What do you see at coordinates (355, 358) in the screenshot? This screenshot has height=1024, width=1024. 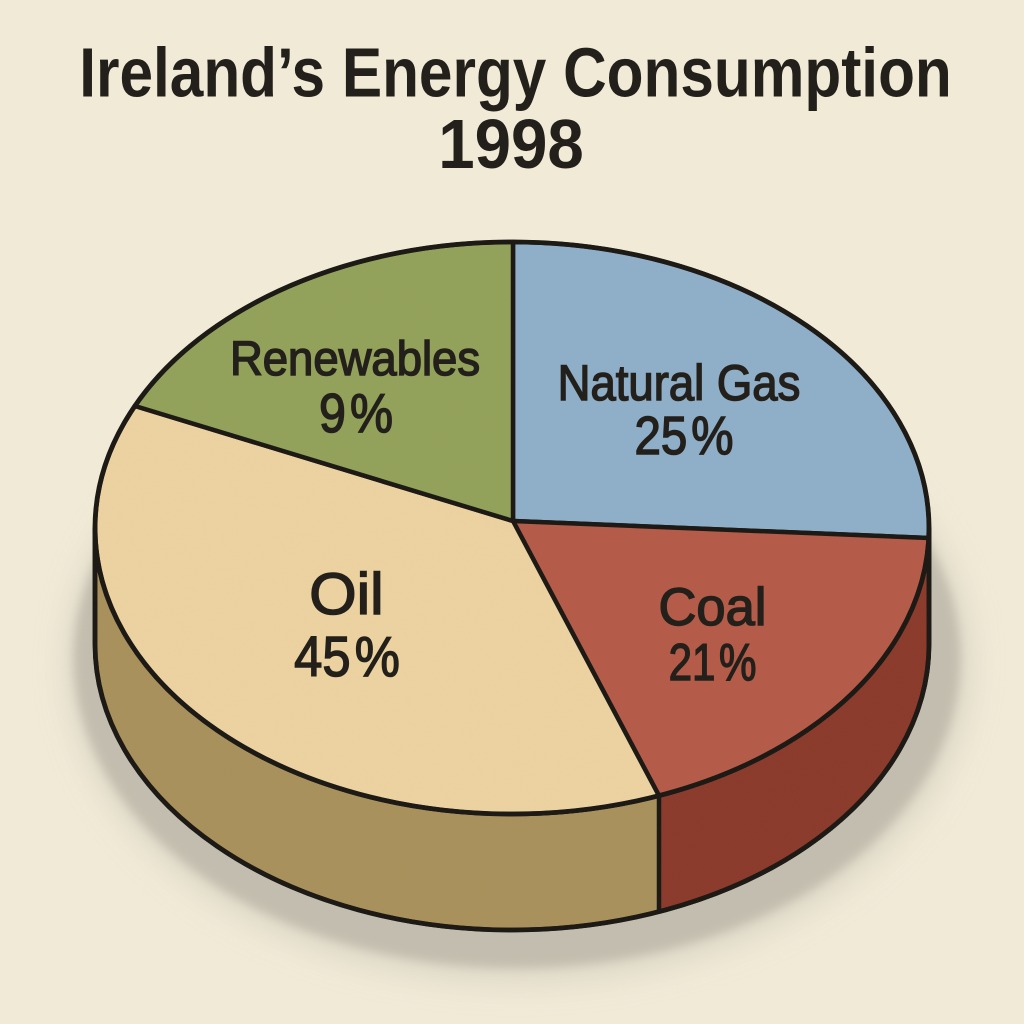 I see `svg-text: Renewables` at bounding box center [355, 358].